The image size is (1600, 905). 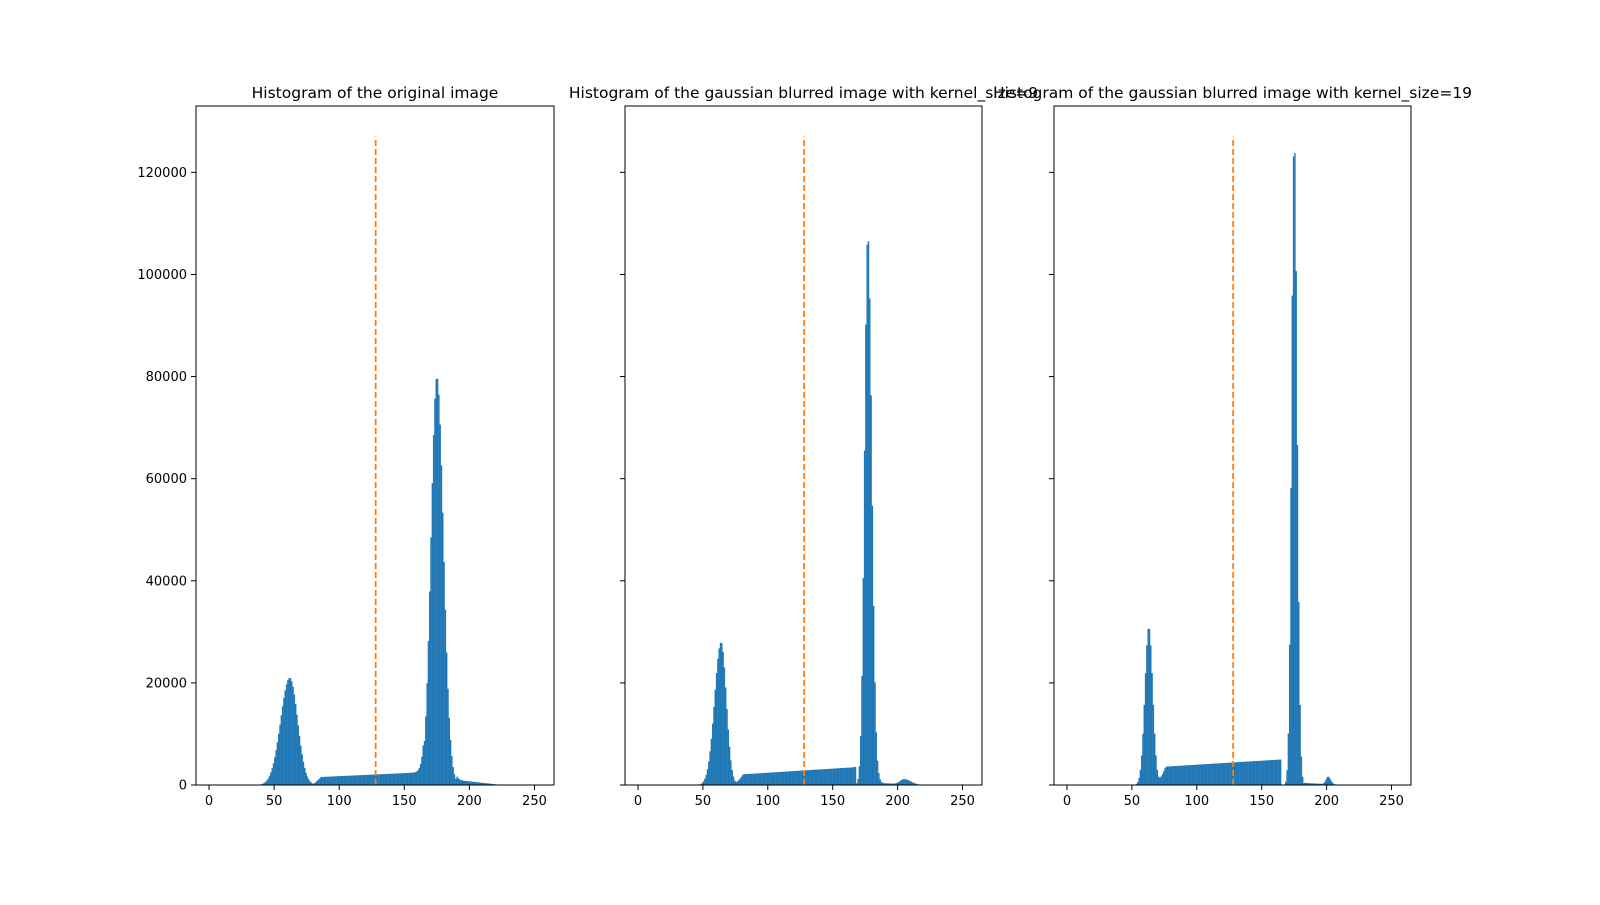 What do you see at coordinates (162, 173) in the screenshot?
I see `y-tick-label: 120000` at bounding box center [162, 173].